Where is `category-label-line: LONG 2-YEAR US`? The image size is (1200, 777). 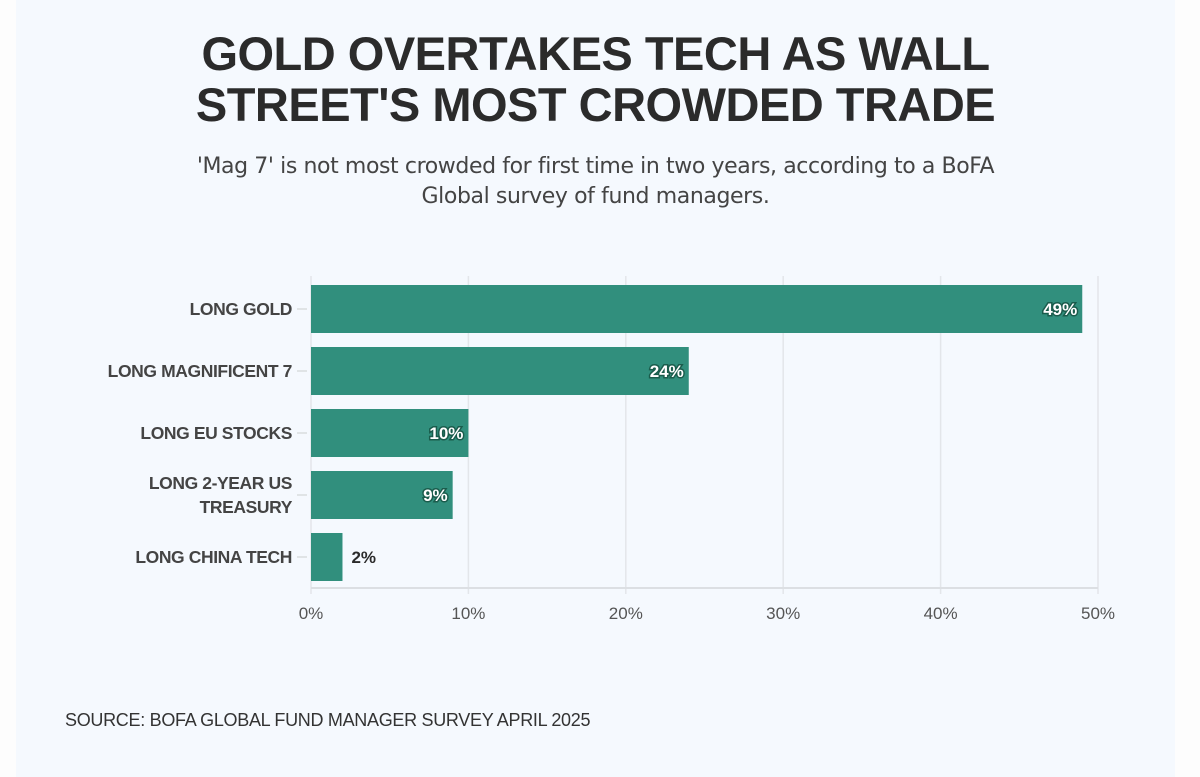 category-label-line: LONG 2-YEAR US is located at coordinates (220, 483).